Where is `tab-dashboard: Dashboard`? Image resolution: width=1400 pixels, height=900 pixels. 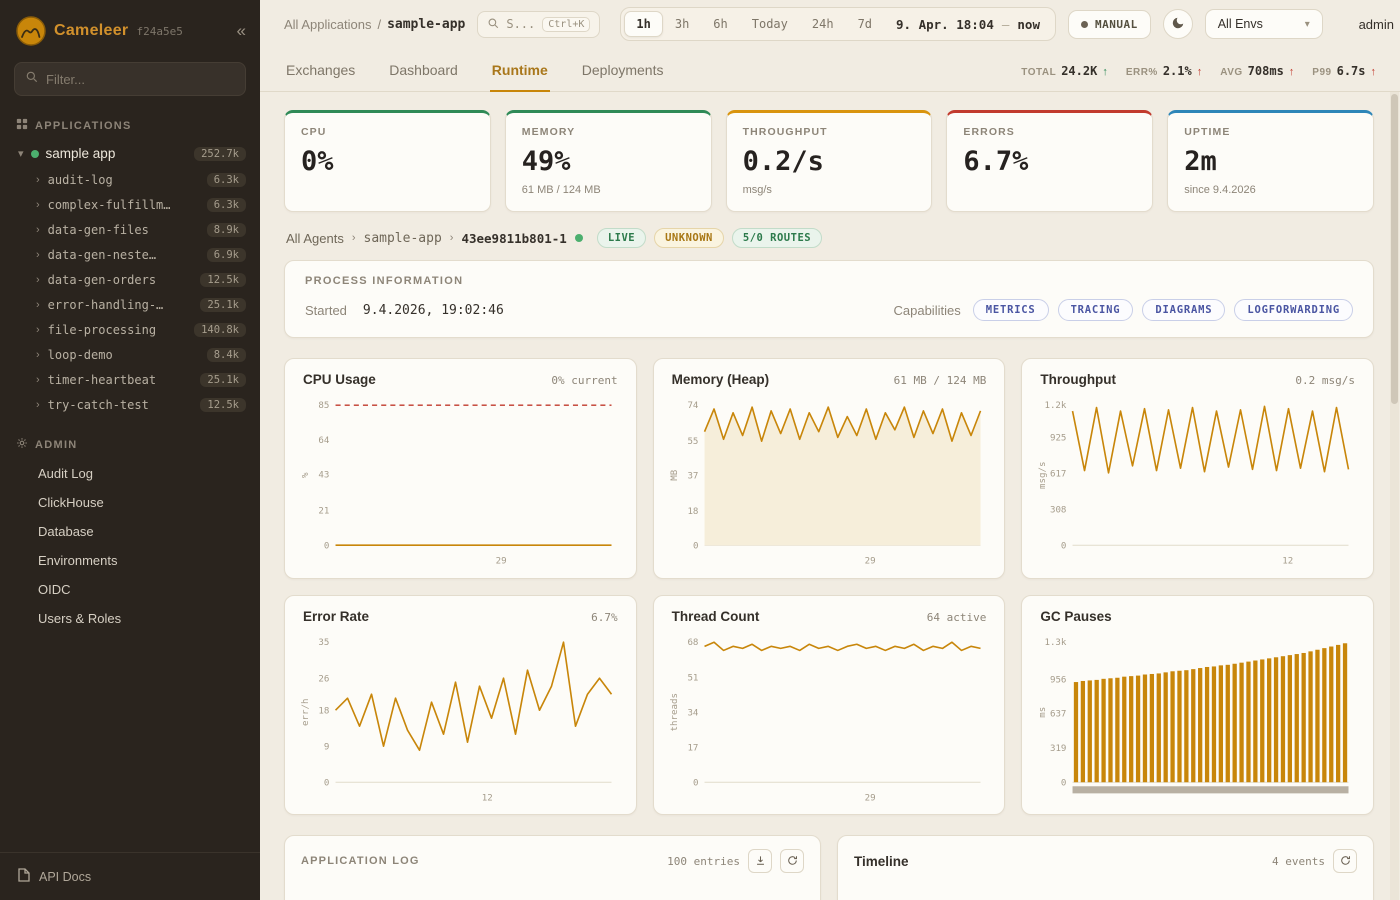 tab-dashboard: Dashboard is located at coordinates (423, 70).